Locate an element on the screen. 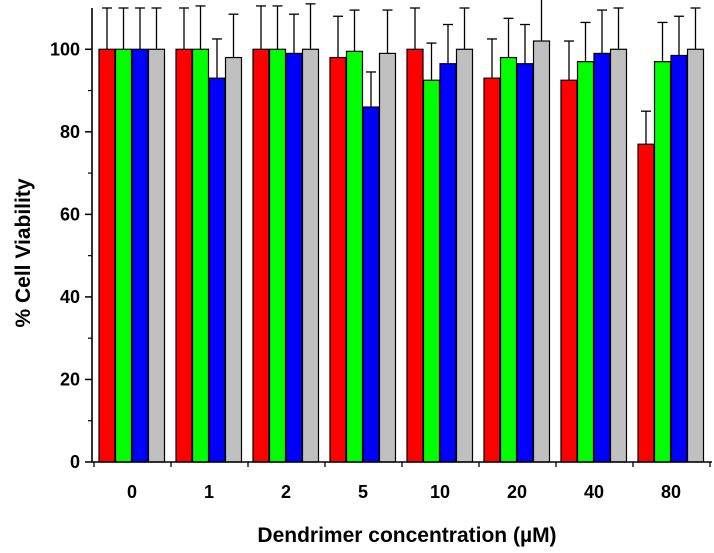 Image resolution: width=714 pixels, height=553 pixels. y-tick-label: 60 is located at coordinates (70, 214).